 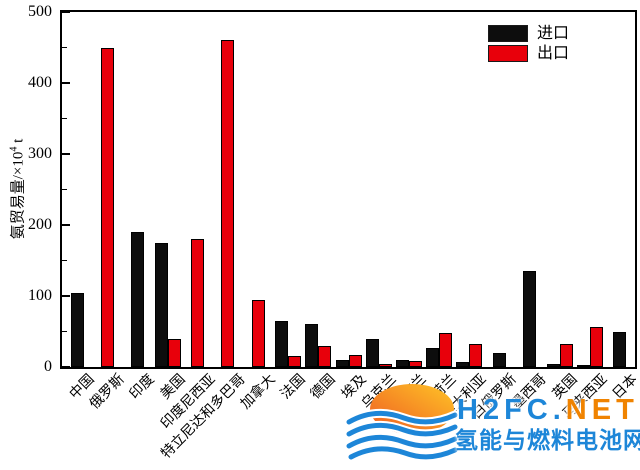 I want to click on bar-出口-美国, so click(x=174, y=352).